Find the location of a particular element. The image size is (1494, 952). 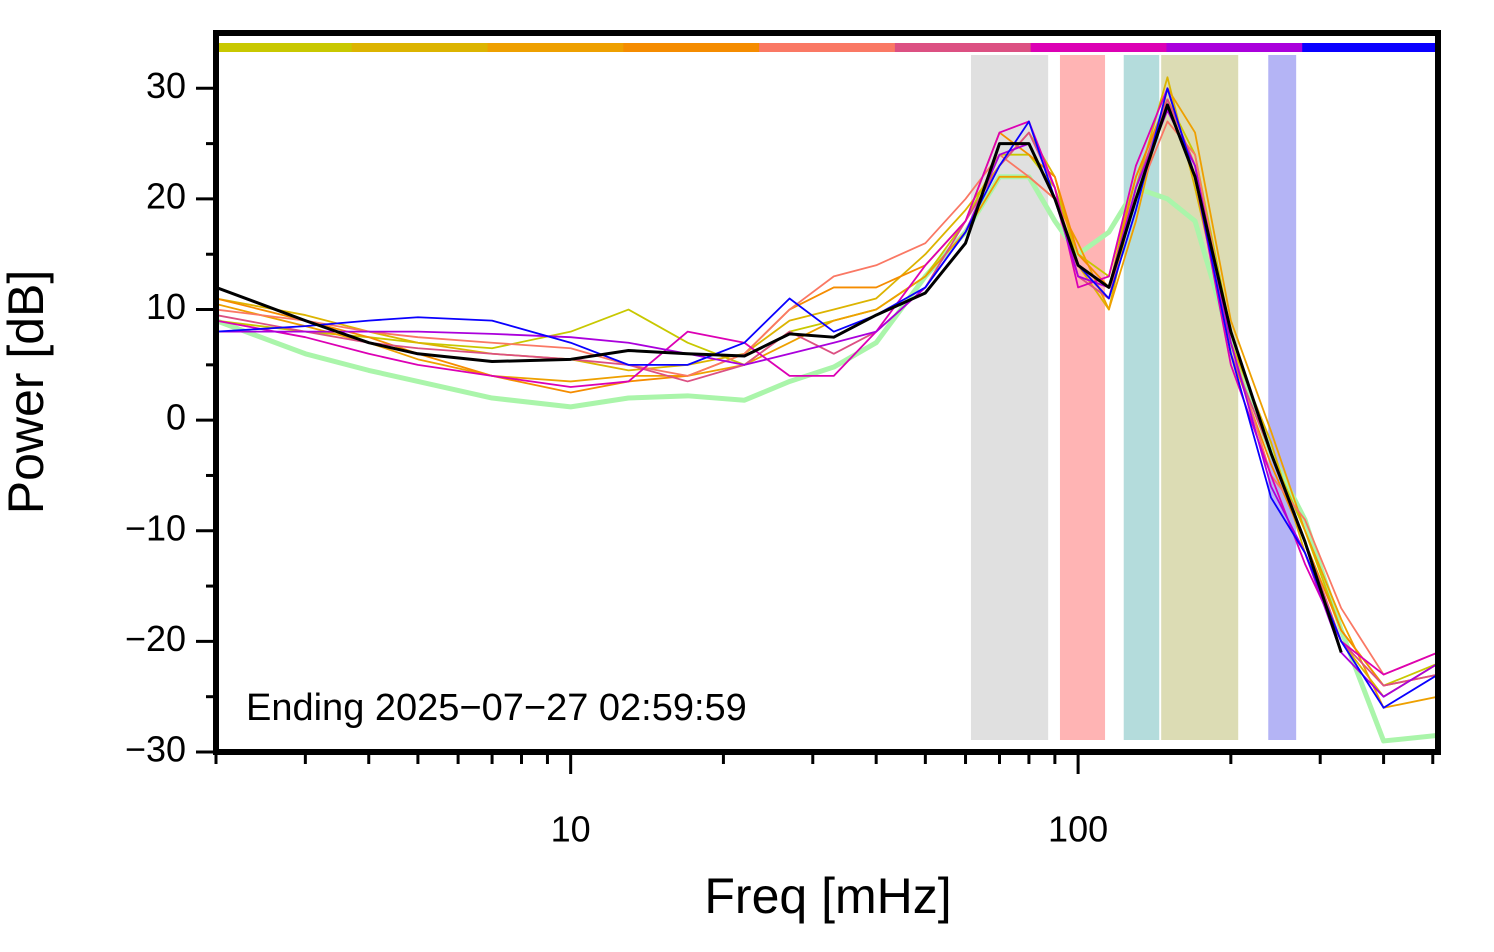

y-axis-label: Power [dB] is located at coordinates (27, 392).